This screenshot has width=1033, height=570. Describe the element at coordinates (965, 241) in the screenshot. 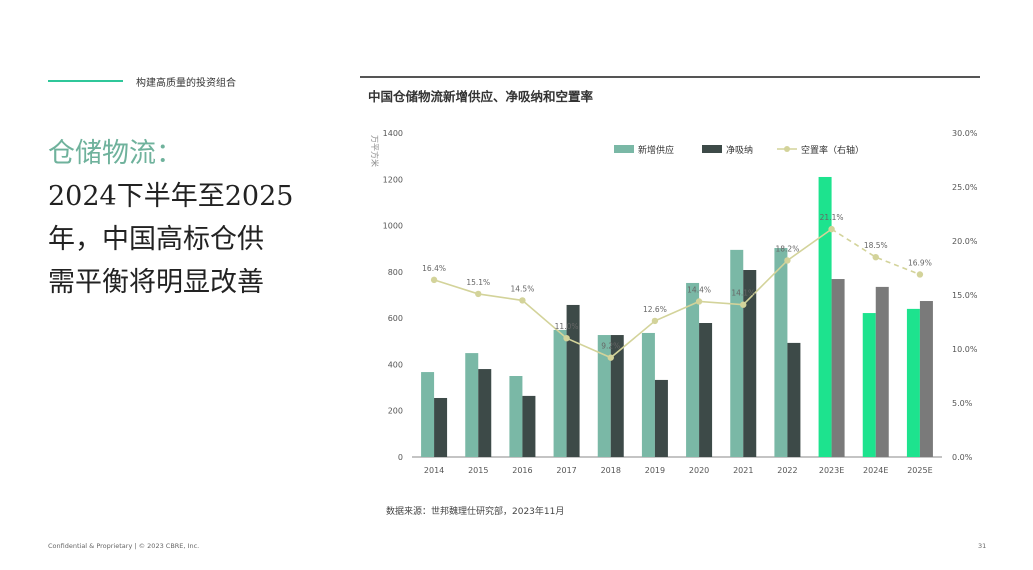

I see `y2-tick-label: 20.0%` at that location.